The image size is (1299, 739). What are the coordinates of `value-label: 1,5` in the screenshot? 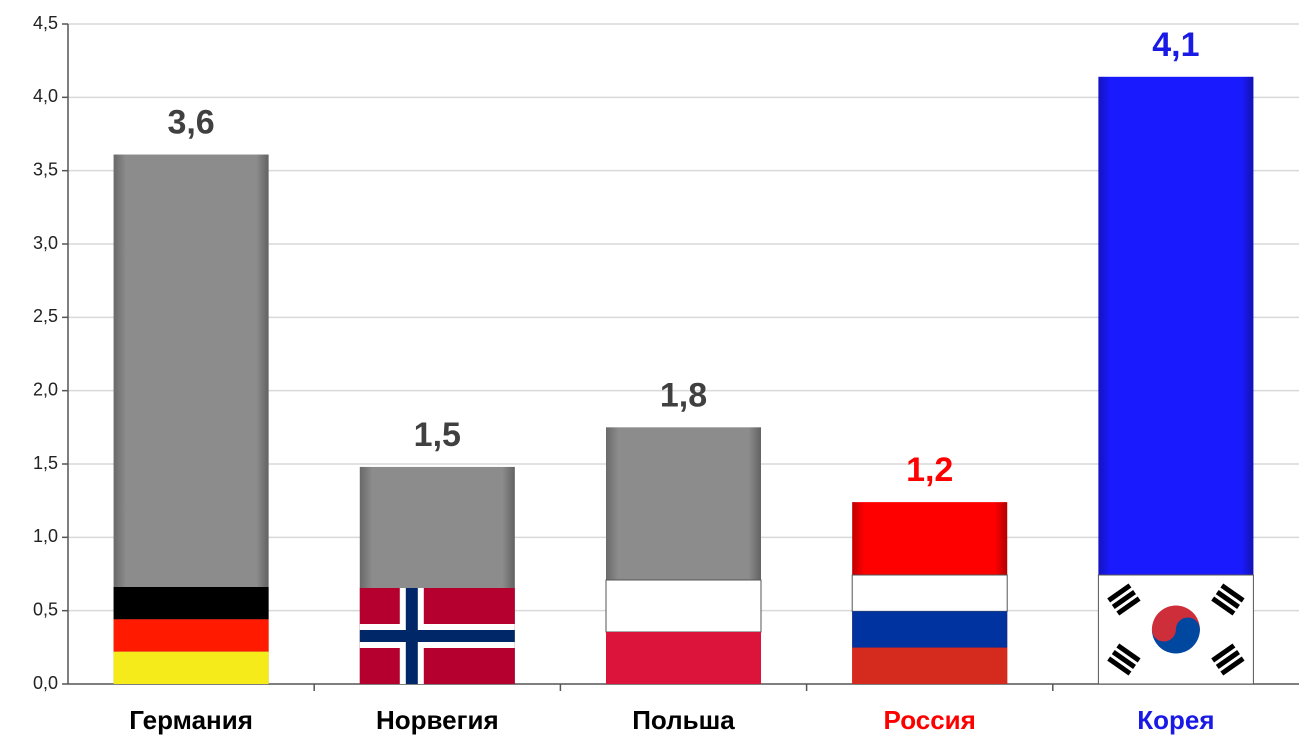 It's located at (437, 435).